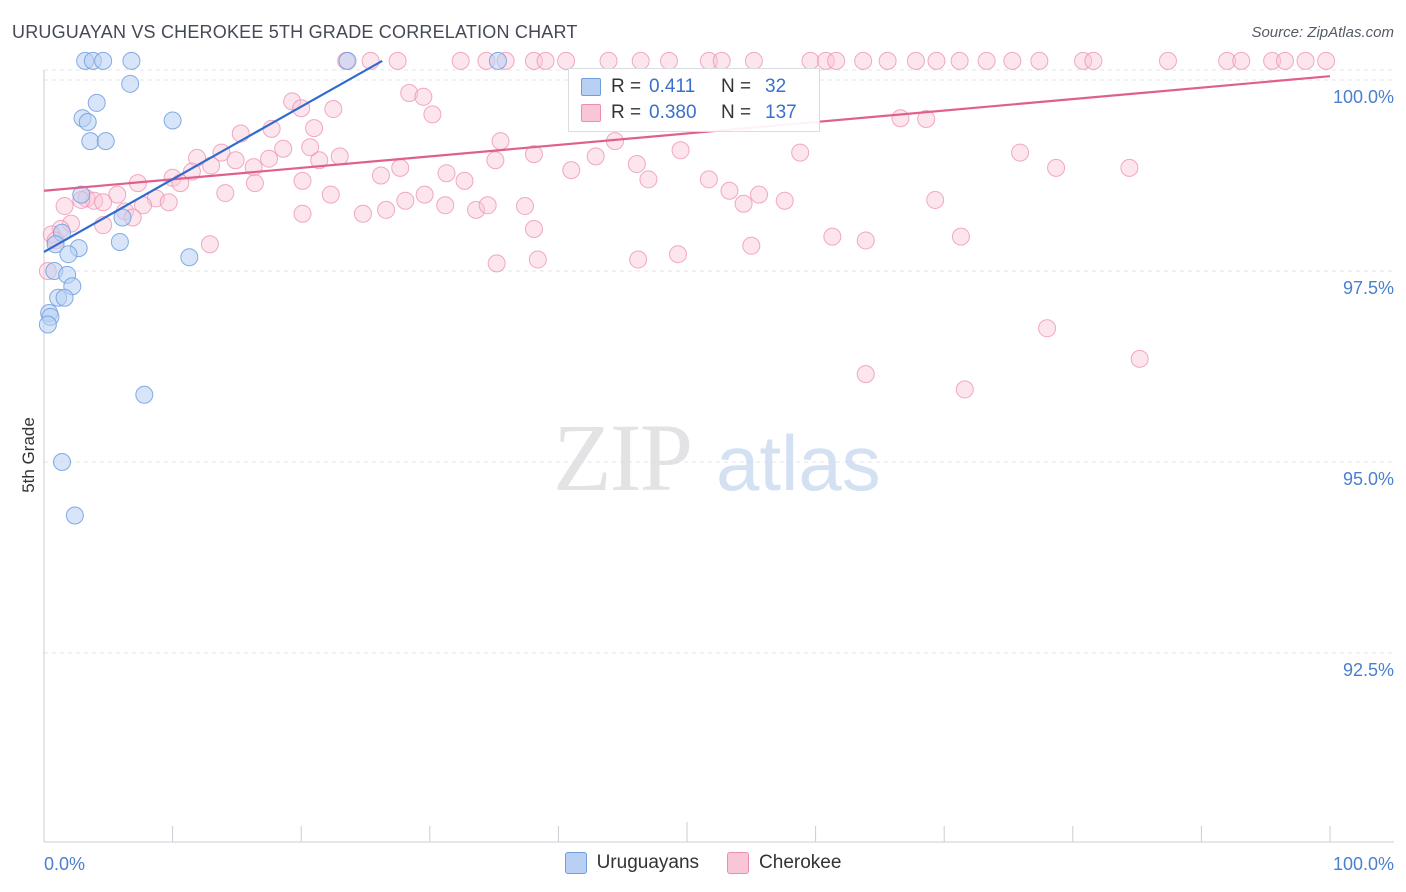 Image resolution: width=1406 pixels, height=892 pixels. Describe the element at coordinates (1363, 97) in the screenshot. I see `y-tick-label: 100.0%` at that location.